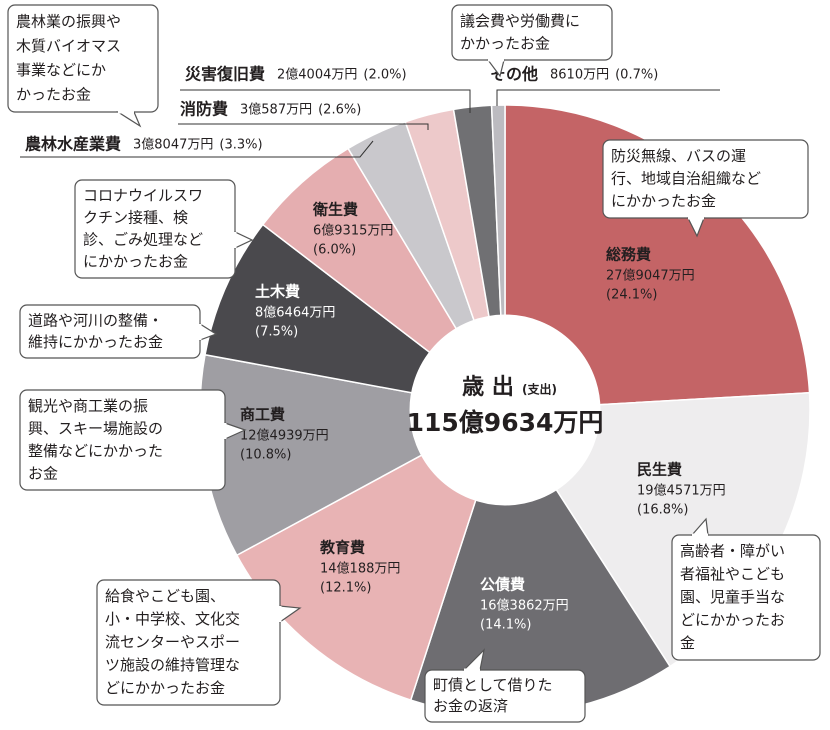 The image size is (830, 730). I want to click on slice-name: 土木費, so click(277, 292).